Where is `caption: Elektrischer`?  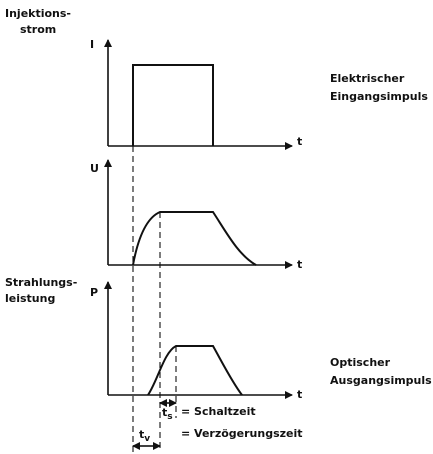
caption: Elektrischer is located at coordinates (367, 78).